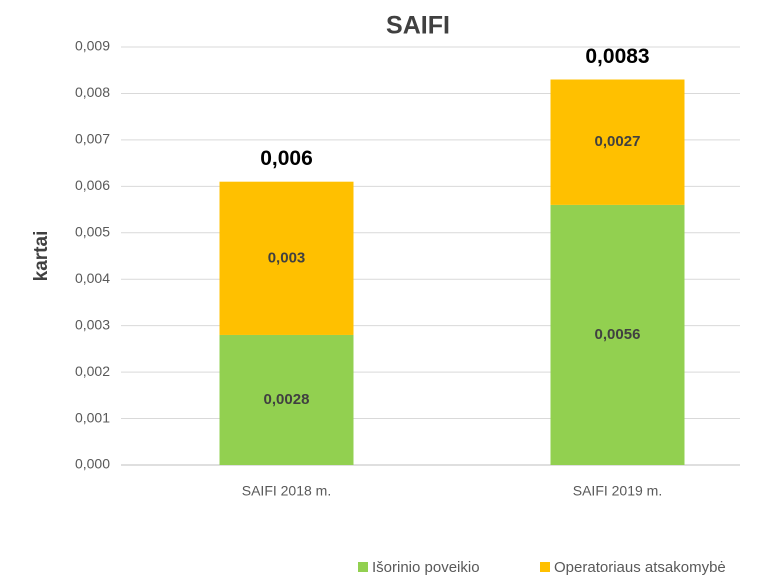 The image size is (764, 578). Describe the element at coordinates (41, 256) in the screenshot. I see `y-axis-label: kartai` at that location.